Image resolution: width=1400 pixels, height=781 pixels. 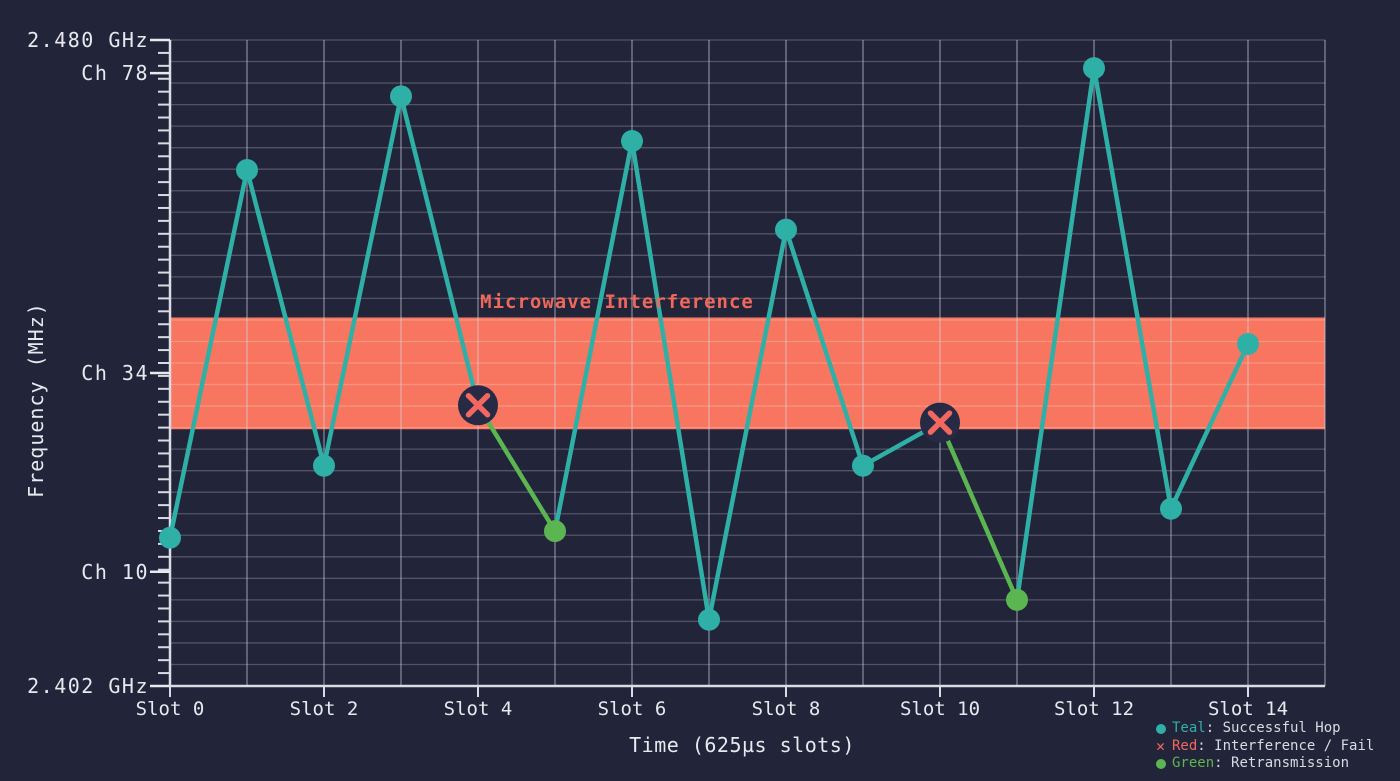 I want to click on x-axis-title: Time (625µs slots), so click(x=742, y=745).